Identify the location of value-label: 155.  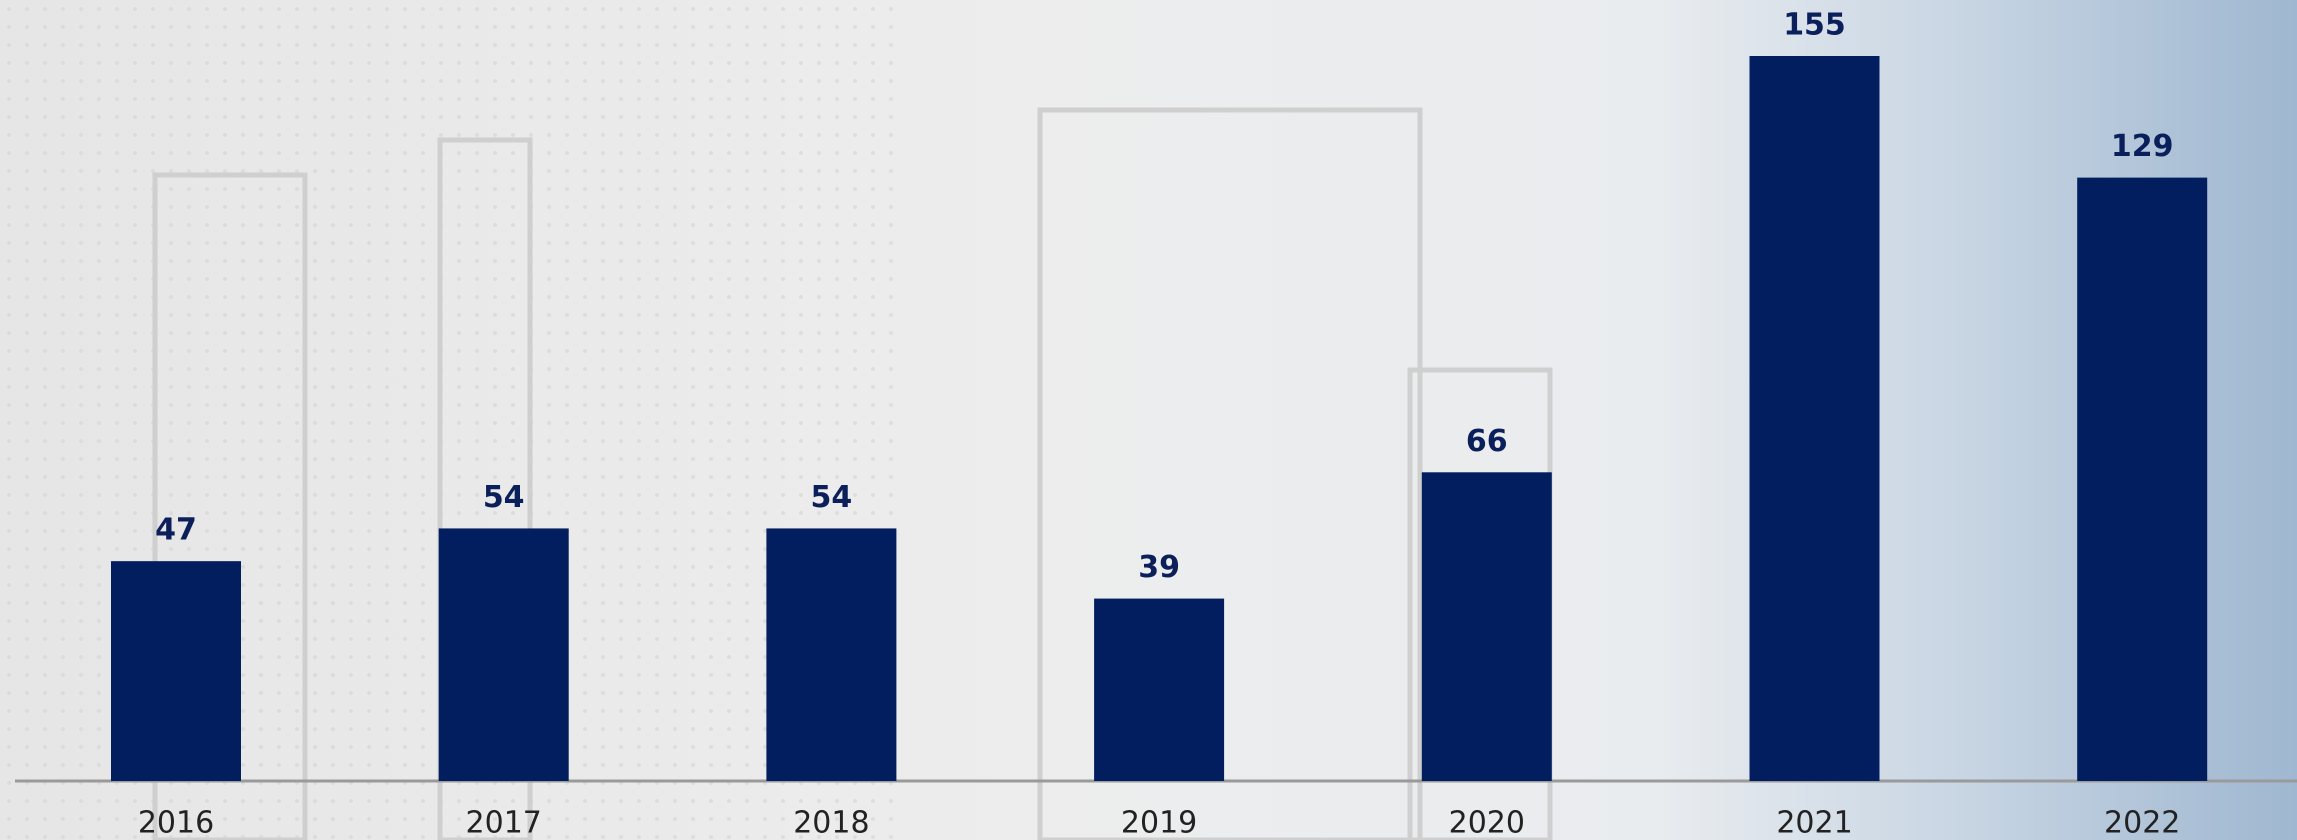
(1814, 25).